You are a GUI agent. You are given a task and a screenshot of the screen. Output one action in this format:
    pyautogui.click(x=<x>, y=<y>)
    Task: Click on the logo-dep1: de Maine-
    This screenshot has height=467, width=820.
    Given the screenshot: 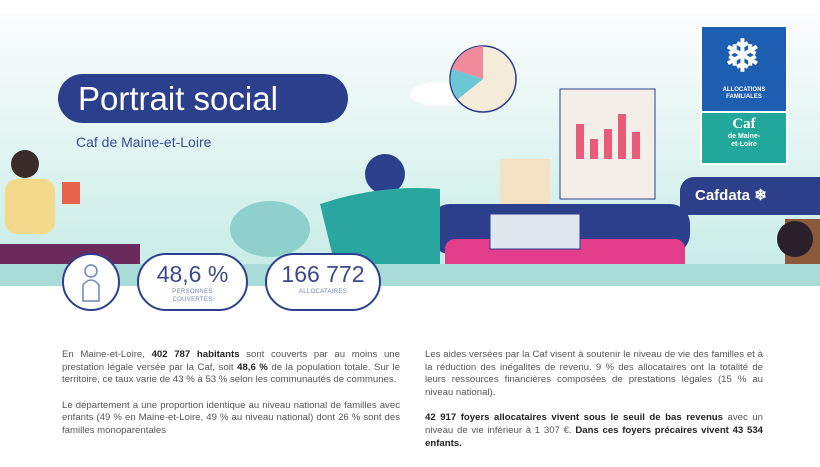 What is the action you would take?
    pyautogui.click(x=744, y=136)
    